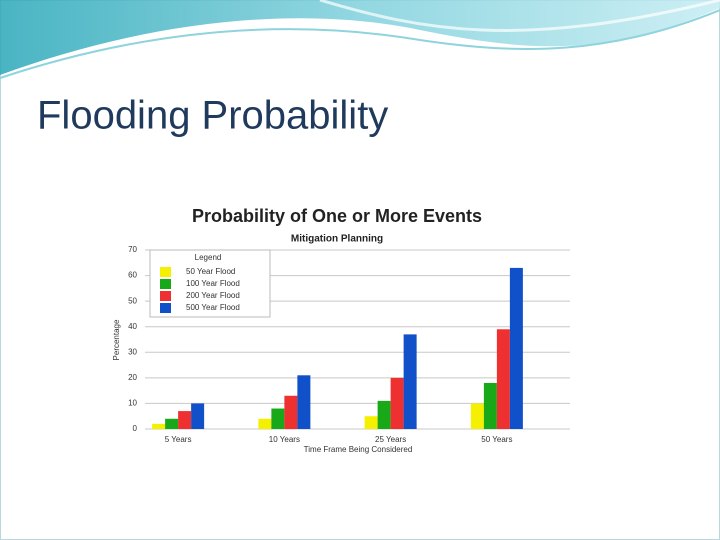 The height and width of the screenshot is (540, 720). I want to click on y-tick-label: 40, so click(132, 326).